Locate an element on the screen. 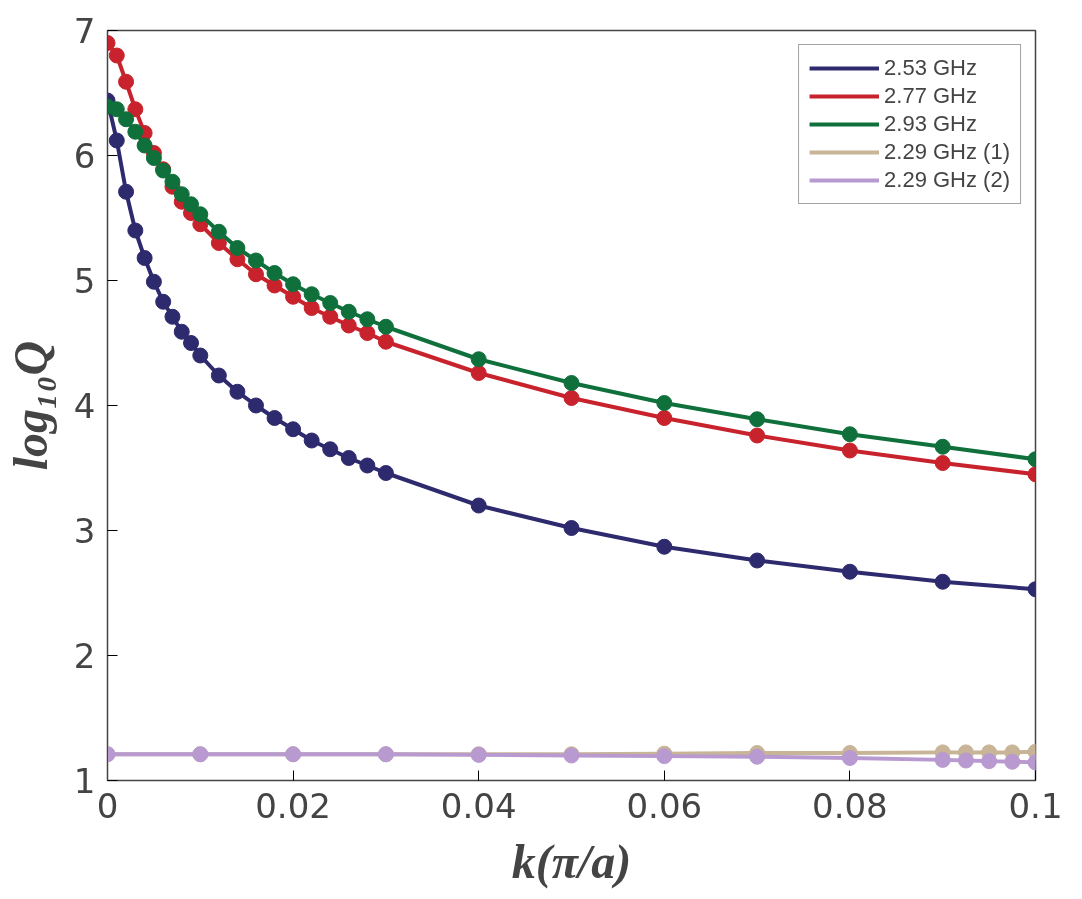  x-axis-title: k(π/a) is located at coordinates (571, 861).